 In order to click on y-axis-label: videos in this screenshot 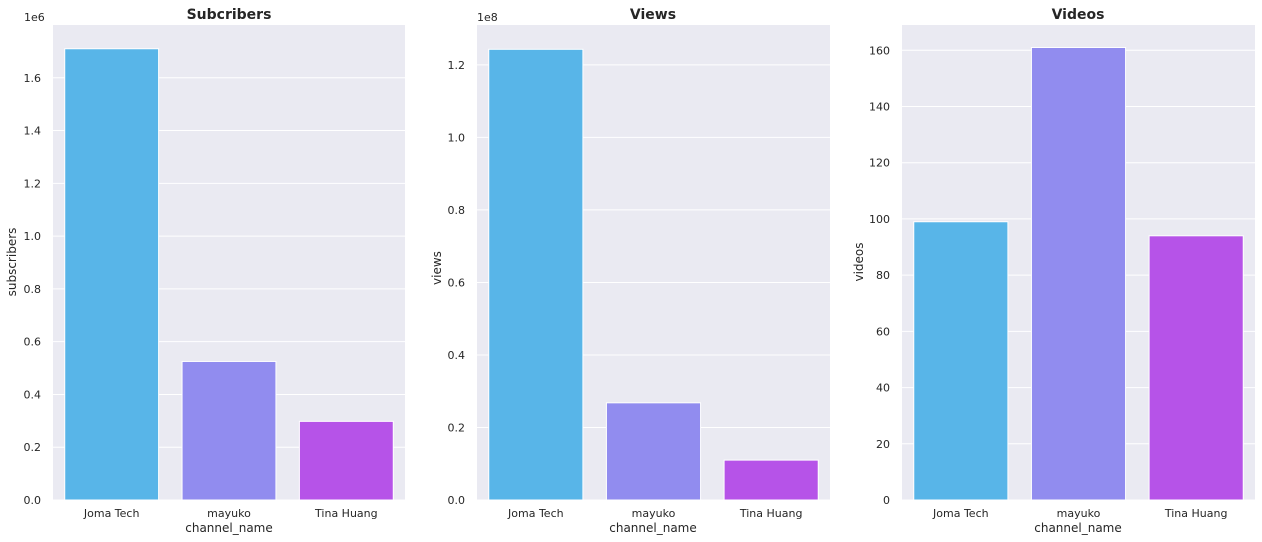, I will do `click(859, 261)`.